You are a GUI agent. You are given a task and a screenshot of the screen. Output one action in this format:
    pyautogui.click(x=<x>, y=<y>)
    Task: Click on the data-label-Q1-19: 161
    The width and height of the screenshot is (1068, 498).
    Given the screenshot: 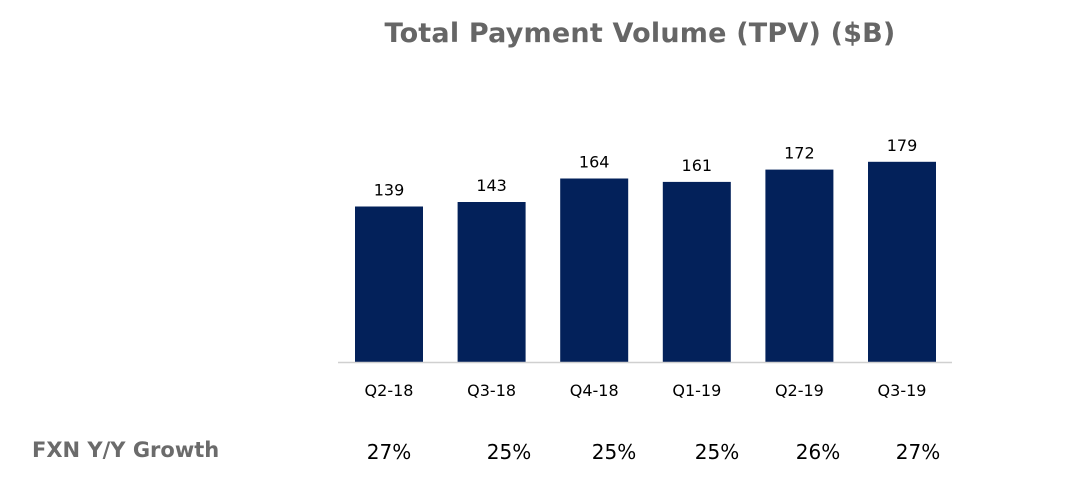 What is the action you would take?
    pyautogui.click(x=697, y=165)
    